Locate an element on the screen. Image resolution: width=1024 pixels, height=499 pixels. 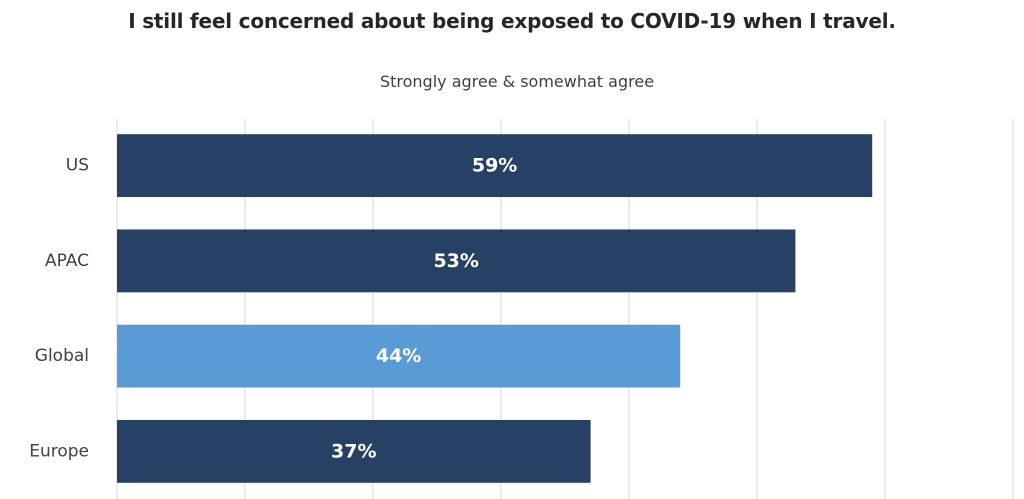
value-label-global: 44% is located at coordinates (398, 356).